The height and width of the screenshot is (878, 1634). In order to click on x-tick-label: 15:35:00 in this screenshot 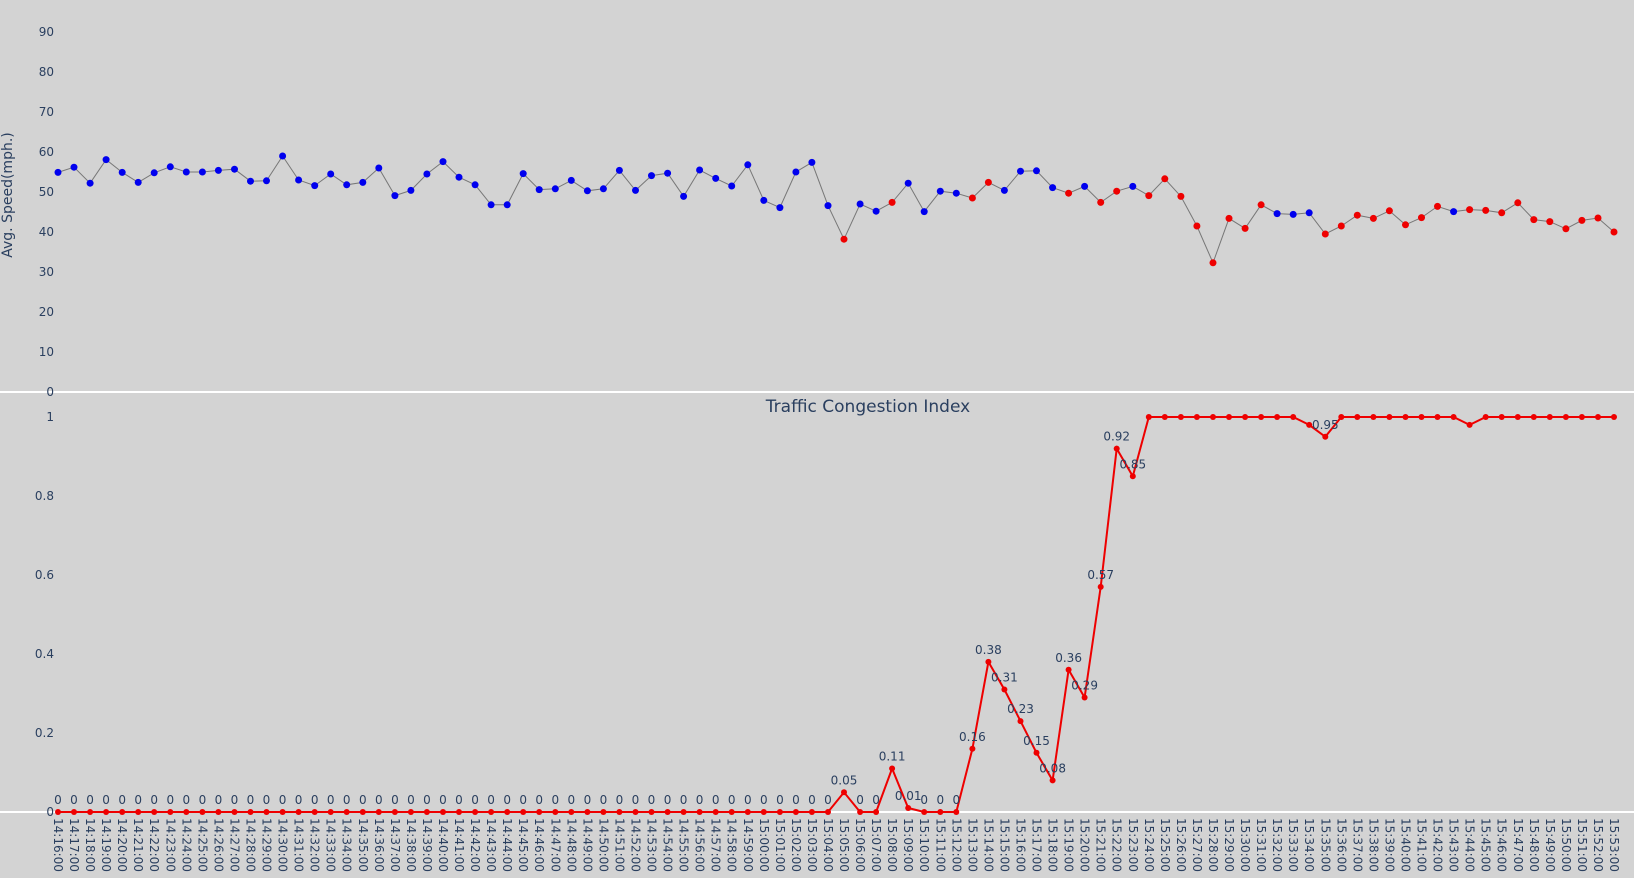, I will do `click(1325, 845)`.